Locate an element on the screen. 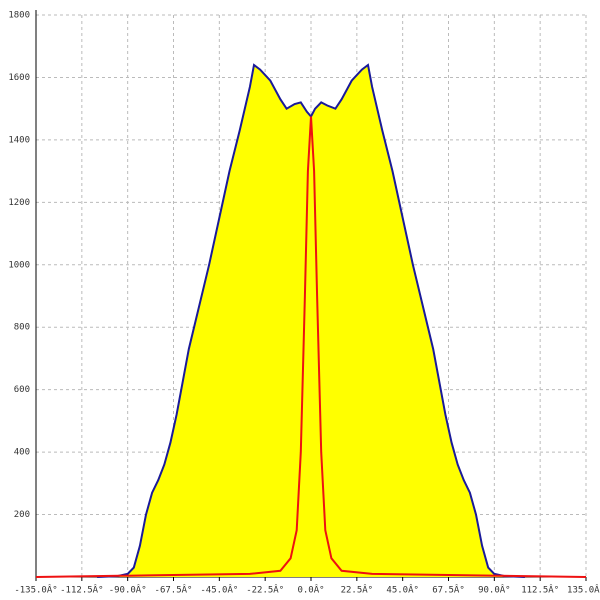  y-tick-label: 1200 is located at coordinates (19, 203).